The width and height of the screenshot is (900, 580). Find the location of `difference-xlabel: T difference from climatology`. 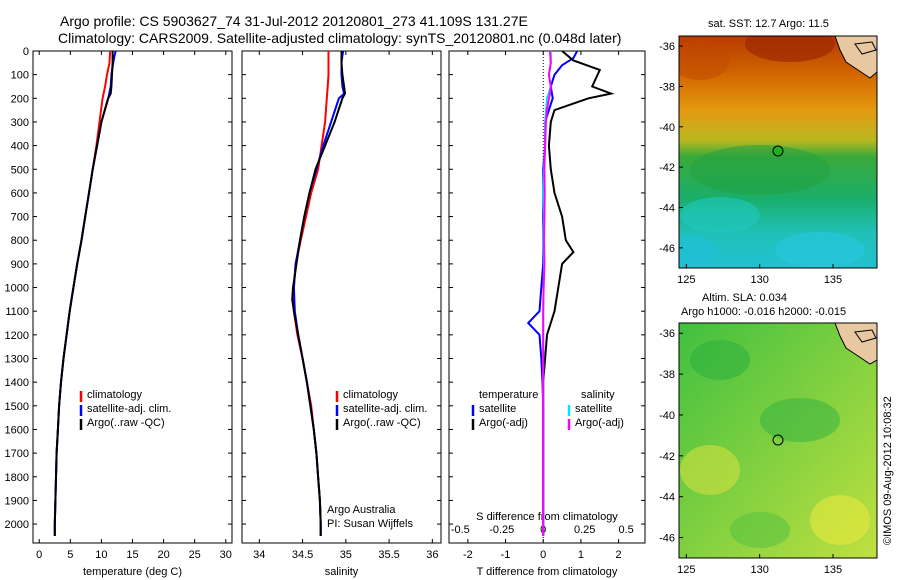

difference-xlabel: T difference from climatology is located at coordinates (547, 572).